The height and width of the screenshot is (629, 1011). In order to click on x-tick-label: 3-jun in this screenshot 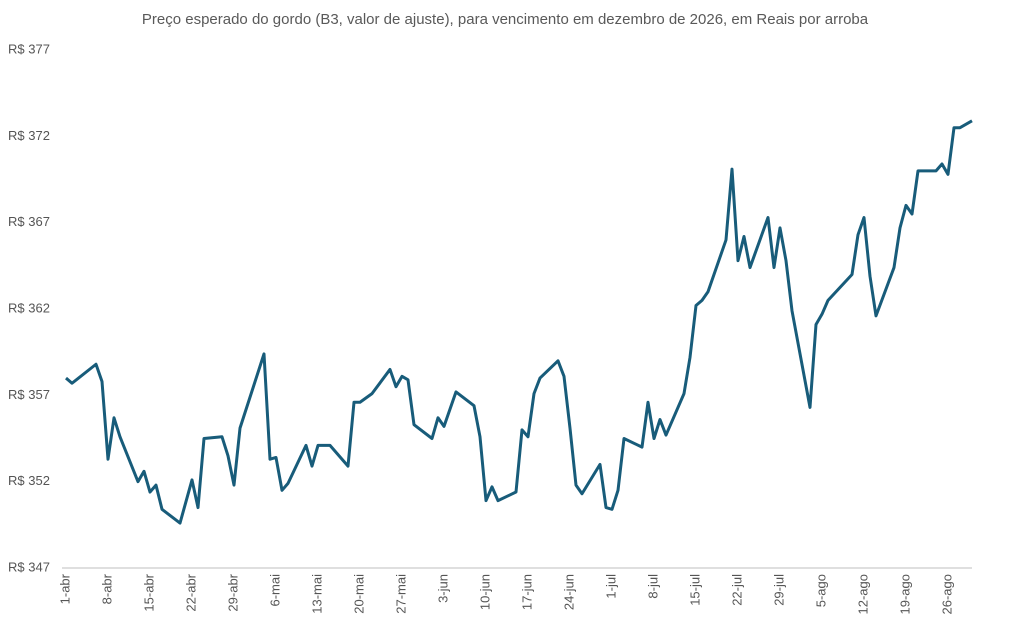, I will do `click(442, 588)`.